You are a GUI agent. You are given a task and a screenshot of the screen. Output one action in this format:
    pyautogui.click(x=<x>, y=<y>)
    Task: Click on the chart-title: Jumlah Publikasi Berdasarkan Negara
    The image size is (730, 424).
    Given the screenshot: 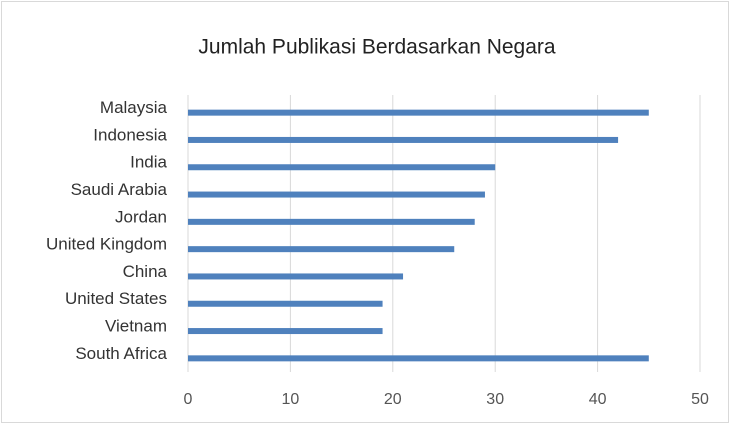 What is the action you would take?
    pyautogui.click(x=377, y=47)
    